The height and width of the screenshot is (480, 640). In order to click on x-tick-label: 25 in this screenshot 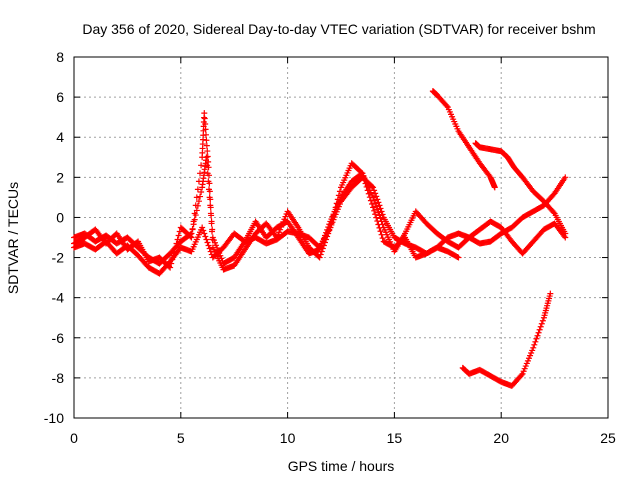, I will do `click(608, 438)`.